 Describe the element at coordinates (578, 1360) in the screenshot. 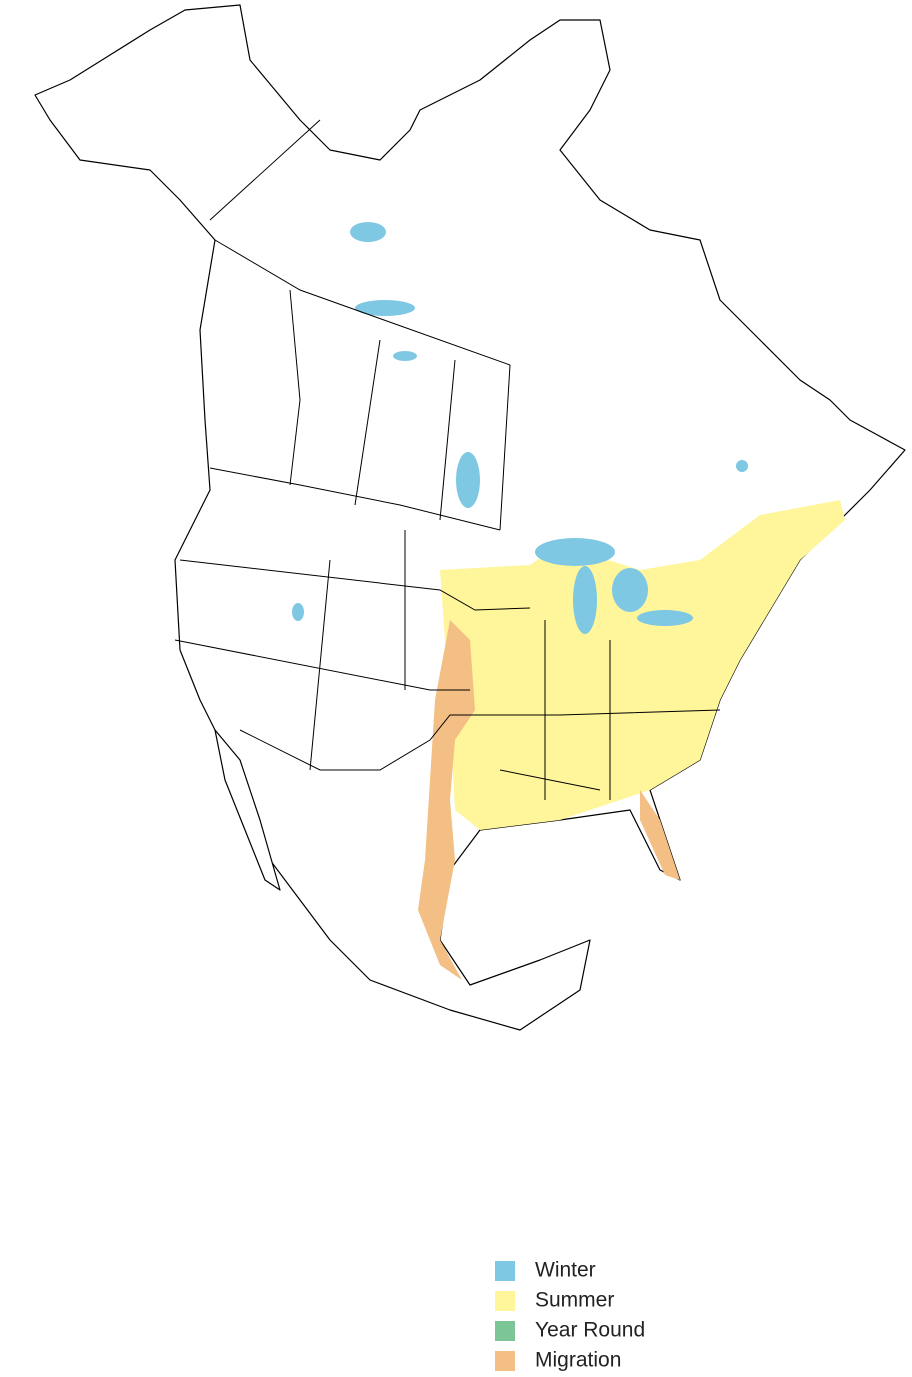

I see `legend-label: Migration` at that location.